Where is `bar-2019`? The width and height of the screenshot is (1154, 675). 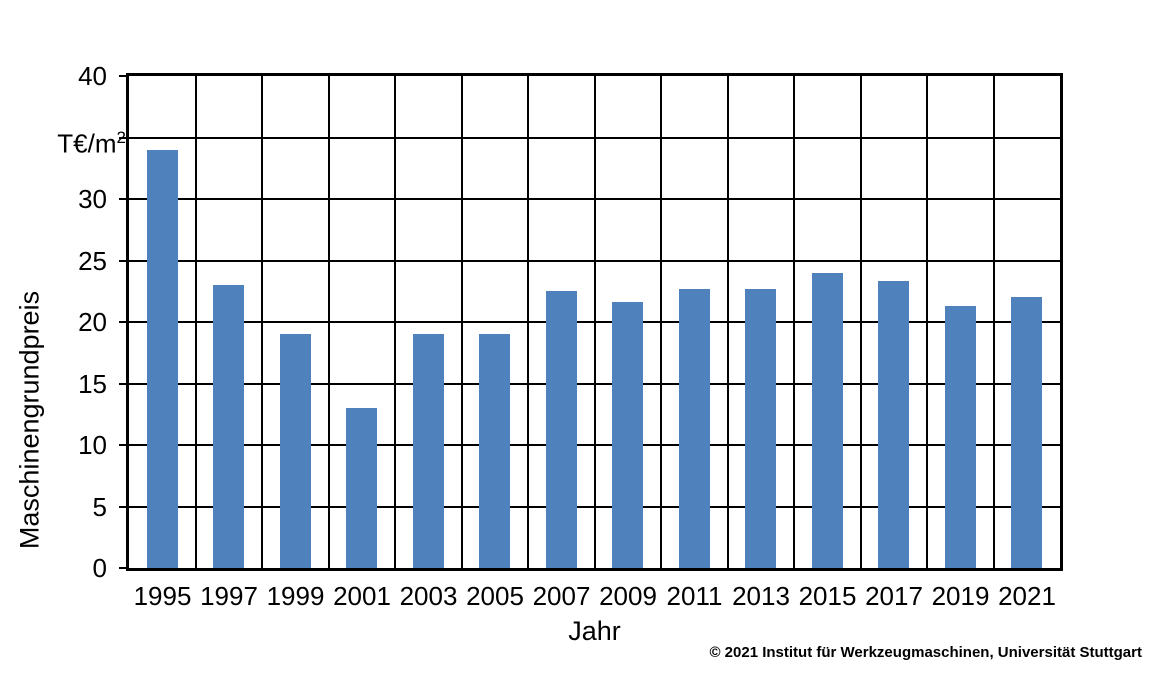 bar-2019 is located at coordinates (960, 437).